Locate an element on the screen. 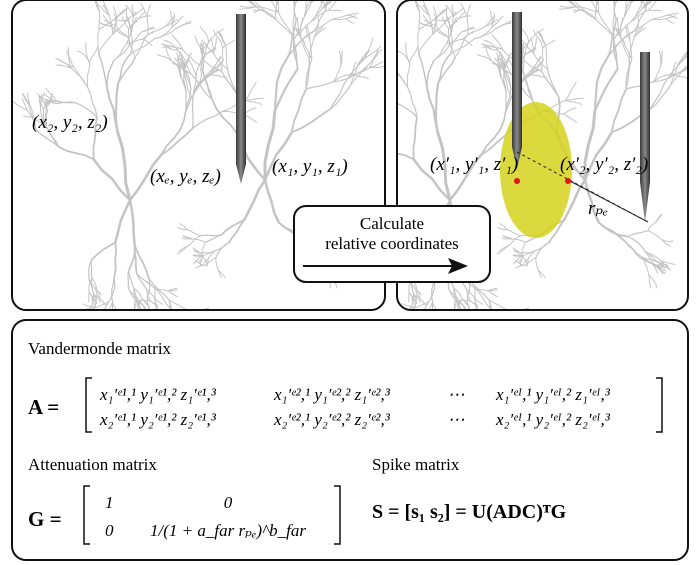 Image resolution: width=699 pixels, height=565 pixels. matrix-entry: x₂′ᵉᴵ,¹ y₂′ᵉᴵ,² z₂′ᵉᴵ,³ is located at coordinates (553, 419).